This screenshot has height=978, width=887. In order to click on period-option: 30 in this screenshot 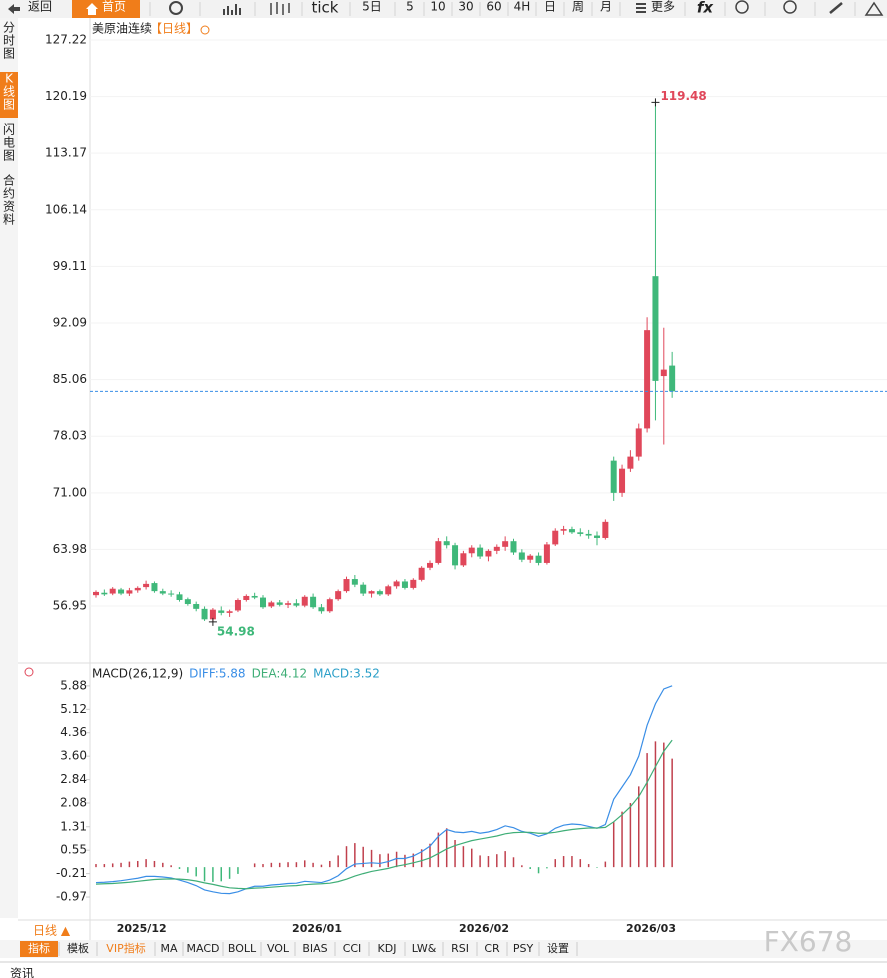, I will do `click(465, 7)`.